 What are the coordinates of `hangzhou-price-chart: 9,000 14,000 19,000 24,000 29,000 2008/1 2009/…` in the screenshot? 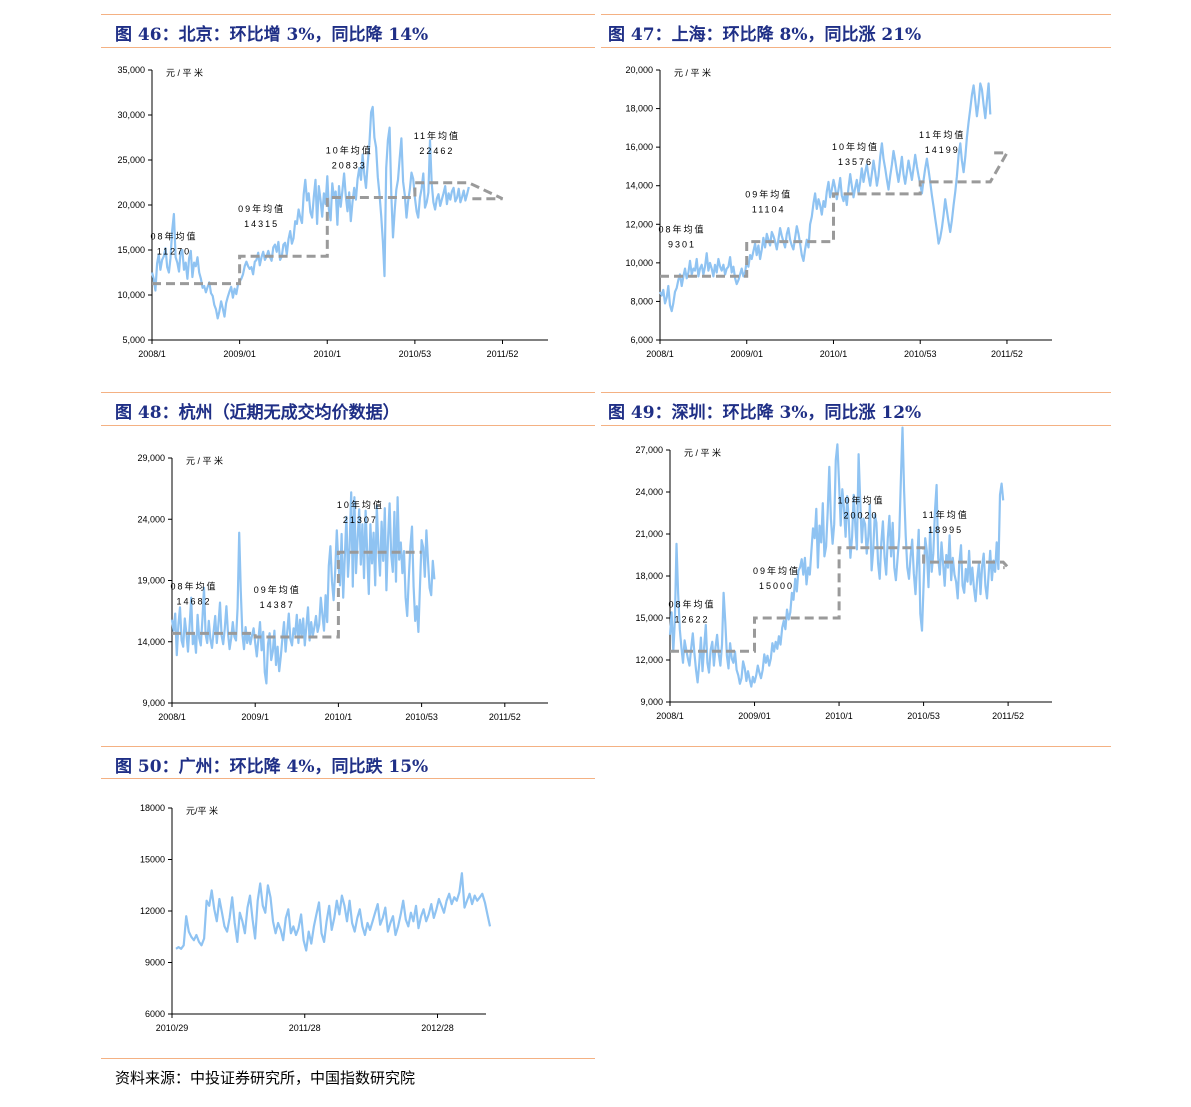 It's located at (330, 585).